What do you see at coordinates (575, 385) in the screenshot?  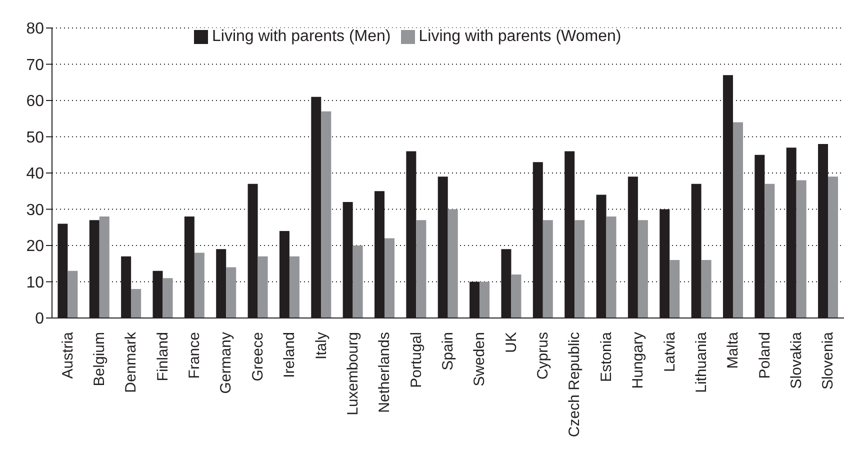 I see `x-tick-label: Czech Republic` at bounding box center [575, 385].